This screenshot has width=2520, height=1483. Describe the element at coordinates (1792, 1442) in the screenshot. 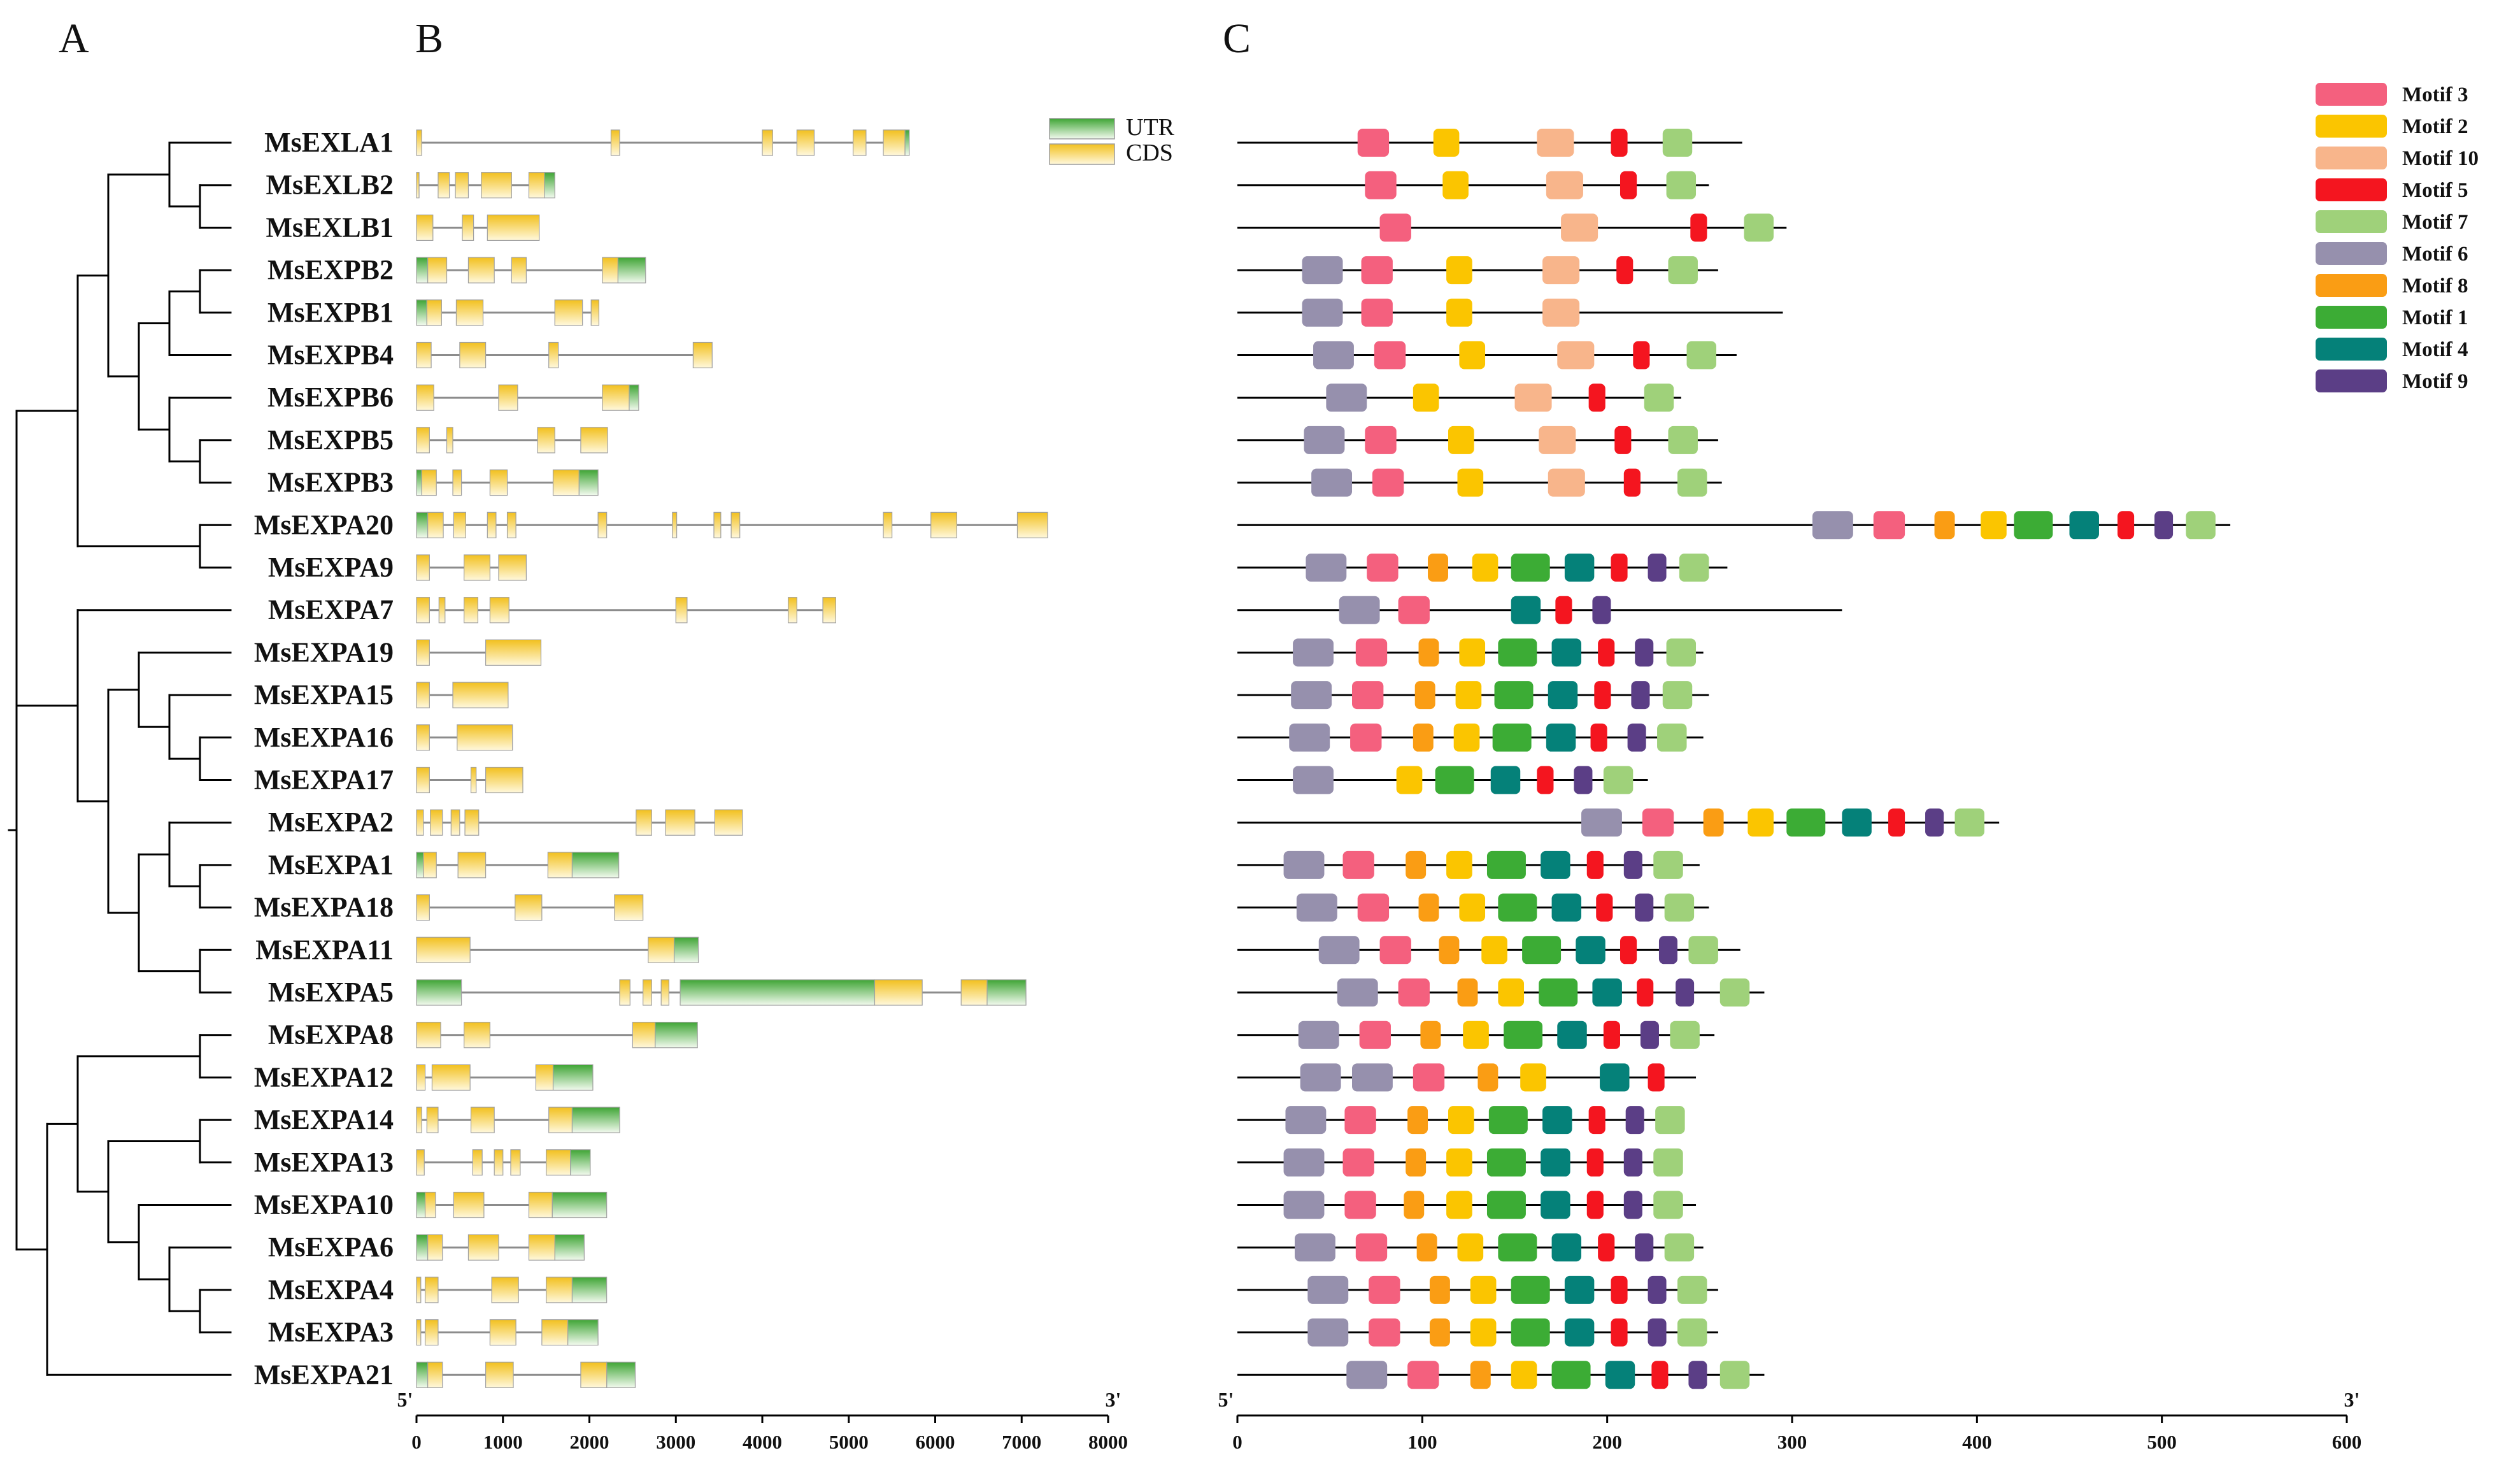

I see `axis-tick-label: 300` at that location.